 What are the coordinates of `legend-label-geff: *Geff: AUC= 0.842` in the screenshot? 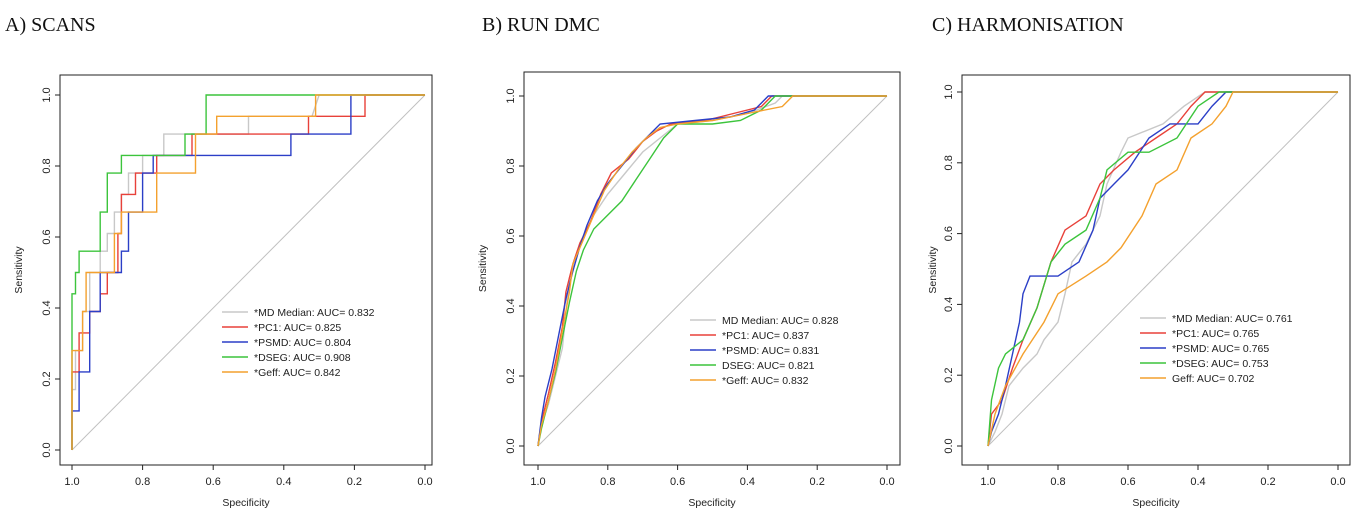 It's located at (297, 373).